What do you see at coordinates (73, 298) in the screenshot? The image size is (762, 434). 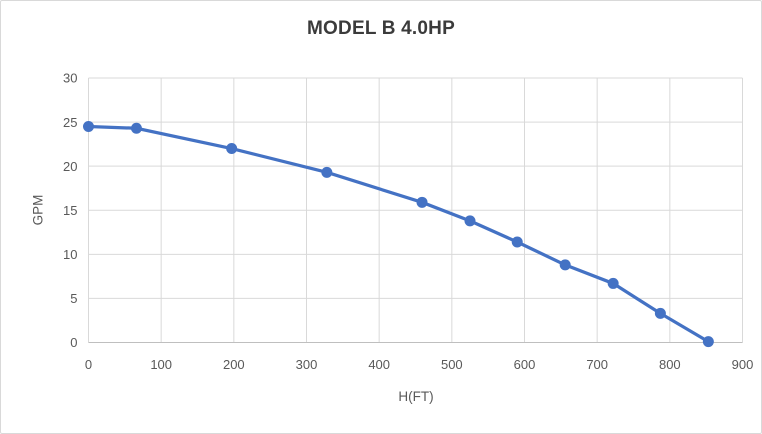 I see `y-tick-label: 5` at bounding box center [73, 298].